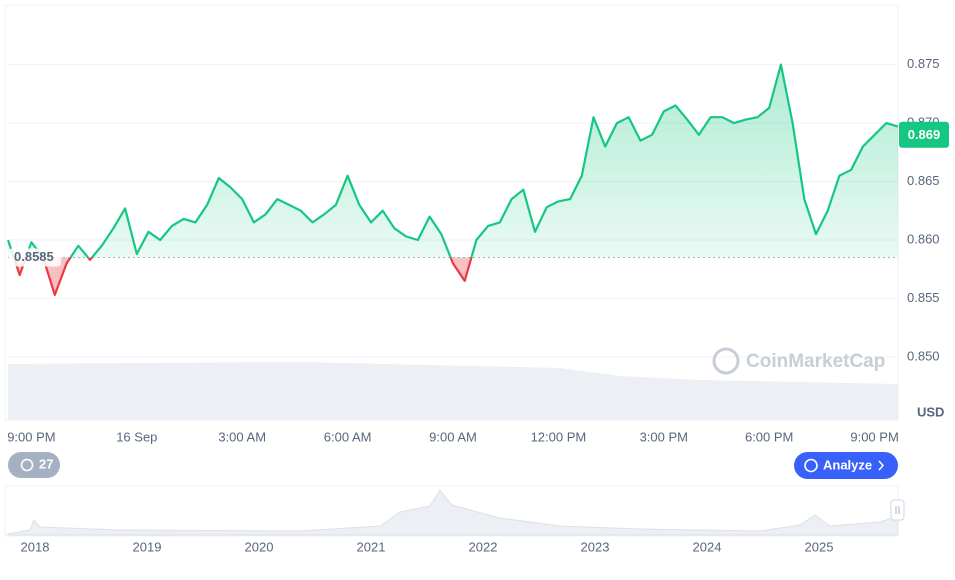 Image resolution: width=955 pixels, height=580 pixels. Describe the element at coordinates (147, 546) in the screenshot. I see `navigator-label: 2019` at that location.